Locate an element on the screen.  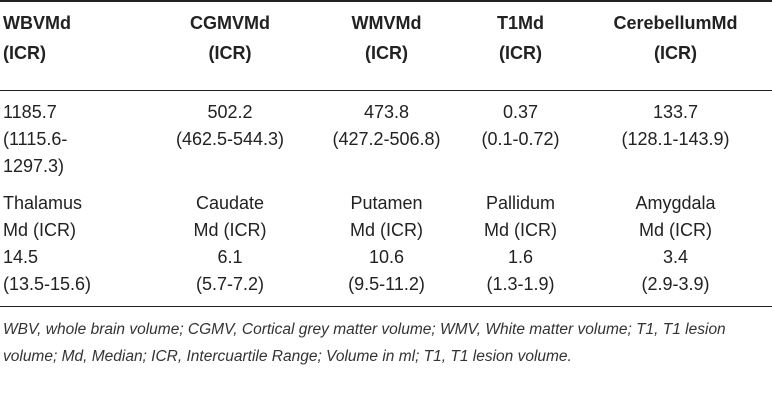
row2-label-putamen-line1: Putamen is located at coordinates (386, 203).